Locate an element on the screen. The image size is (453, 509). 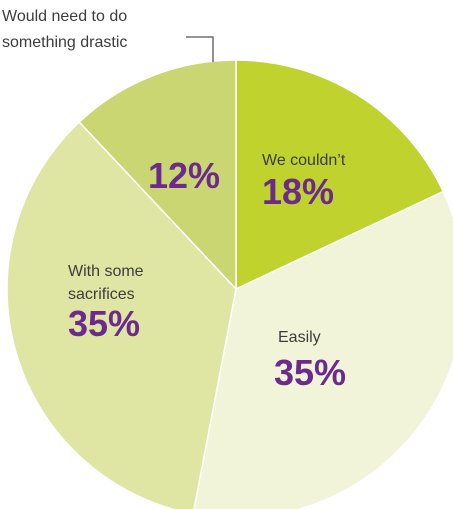
slice-percent-we-couldnt: 18% is located at coordinates (298, 191).